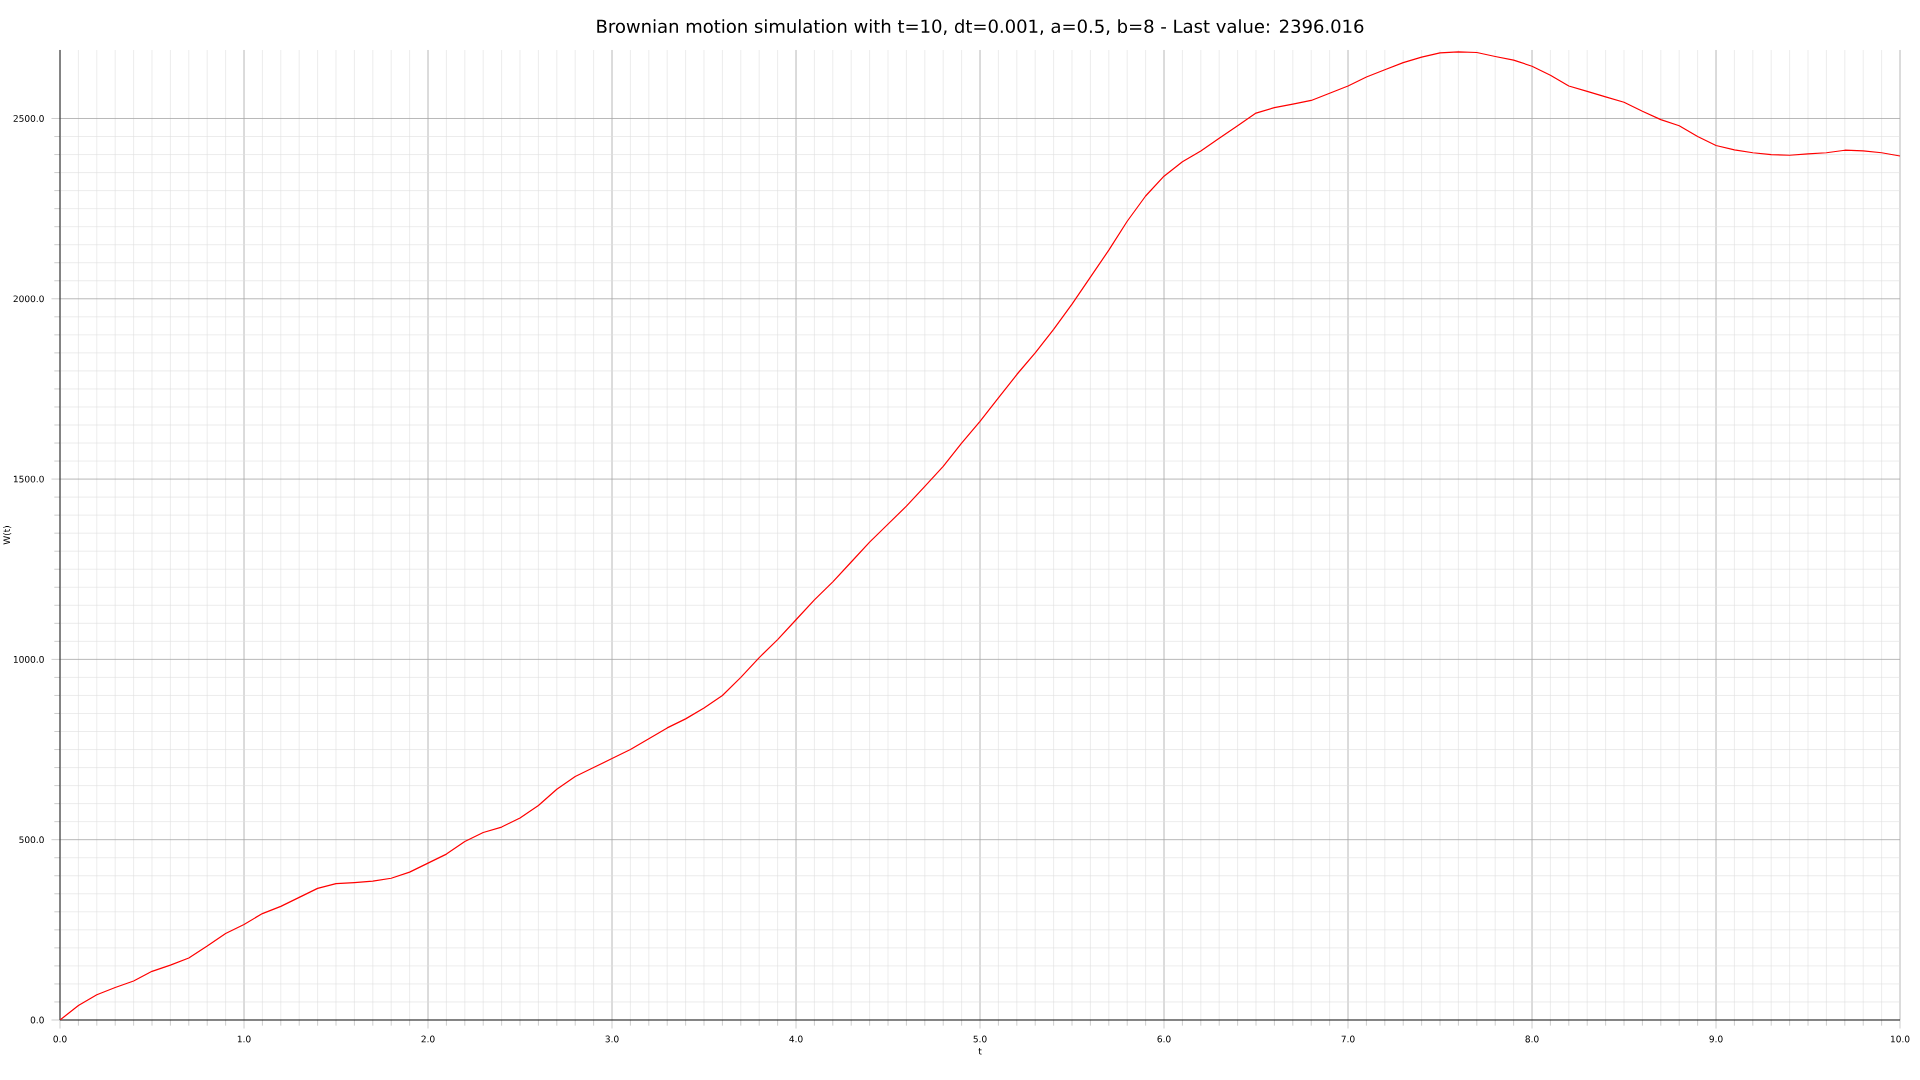 This screenshot has width=1920, height=1080. I want to click on y-tick-label: 2500.0, so click(28, 118).